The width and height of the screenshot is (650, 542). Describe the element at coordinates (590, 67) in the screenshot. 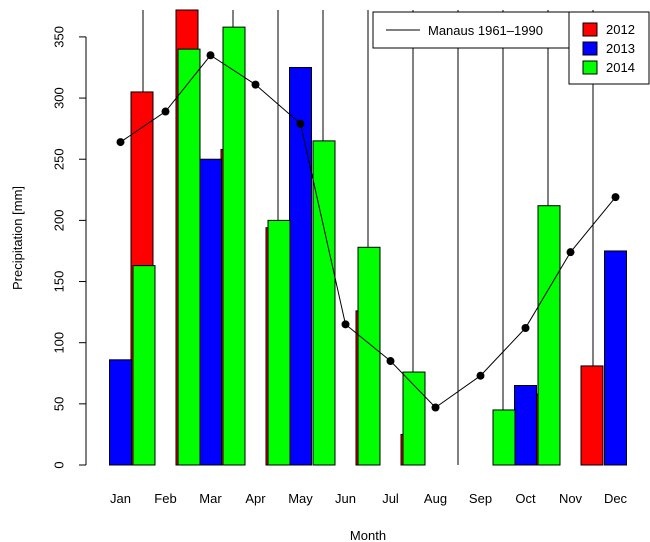

I see `legend-swatch-2014` at that location.